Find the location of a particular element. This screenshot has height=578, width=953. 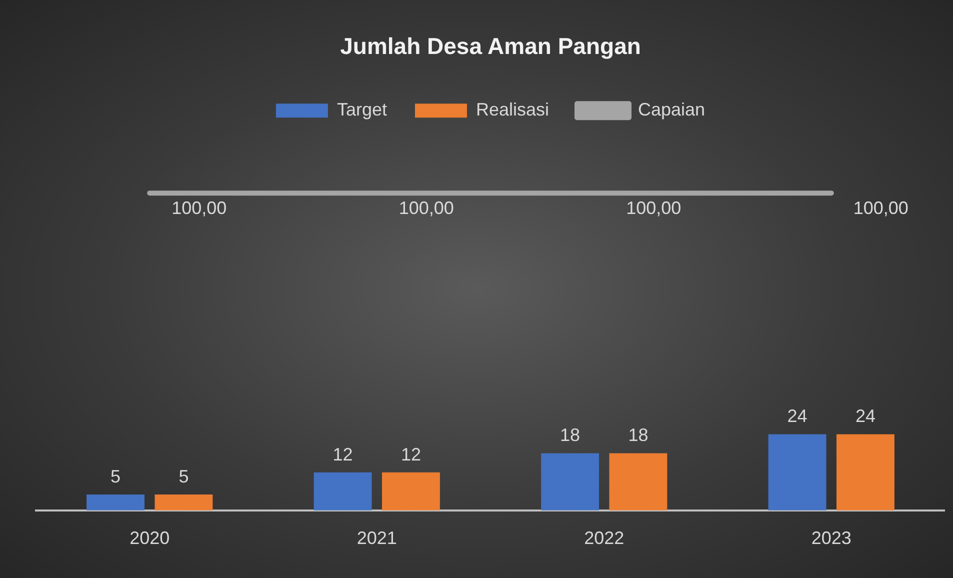

legend-label: Realisasi is located at coordinates (513, 110).